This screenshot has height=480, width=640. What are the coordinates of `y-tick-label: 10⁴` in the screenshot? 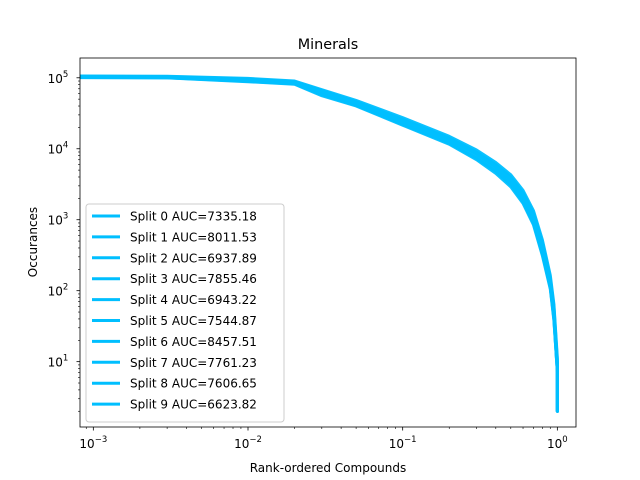 It's located at (58, 149).